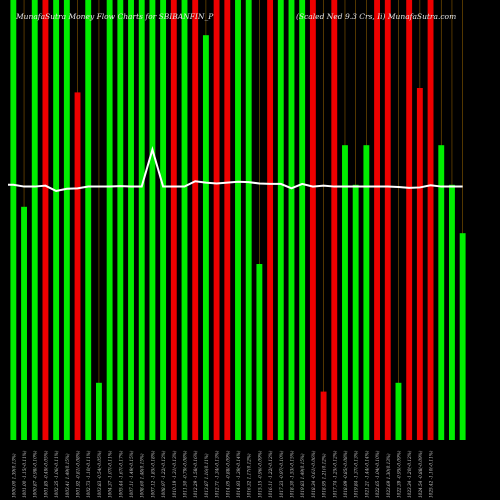 The width and height of the screenshot is (500, 500). I want to click on x-tick-label: 1007.11 -1.49(-0.15%), so click(131, 474).